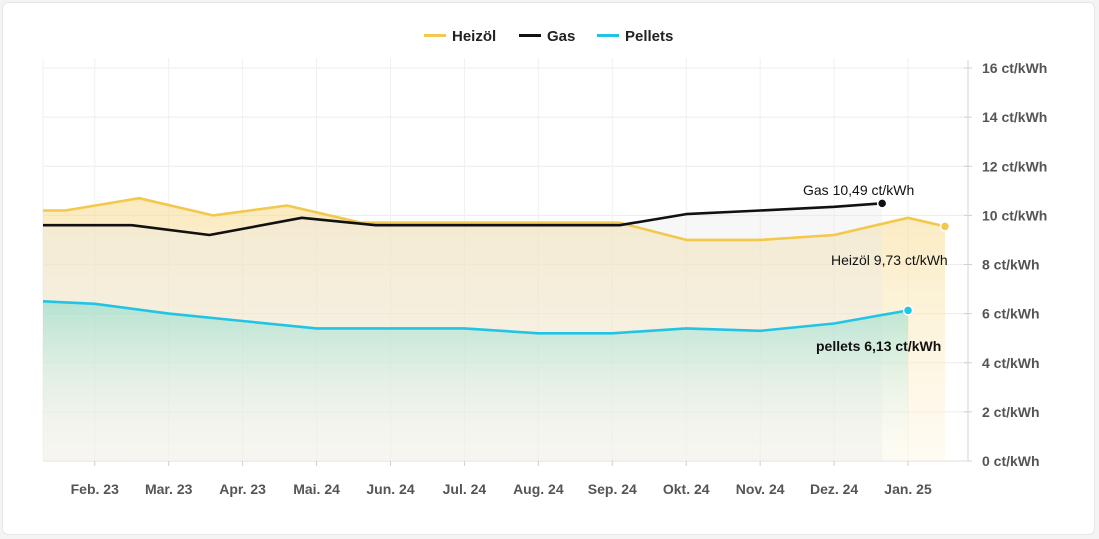 The height and width of the screenshot is (539, 1099). What do you see at coordinates (1014, 68) in the screenshot?
I see `y-tick-label: 16 ct/kWh` at bounding box center [1014, 68].